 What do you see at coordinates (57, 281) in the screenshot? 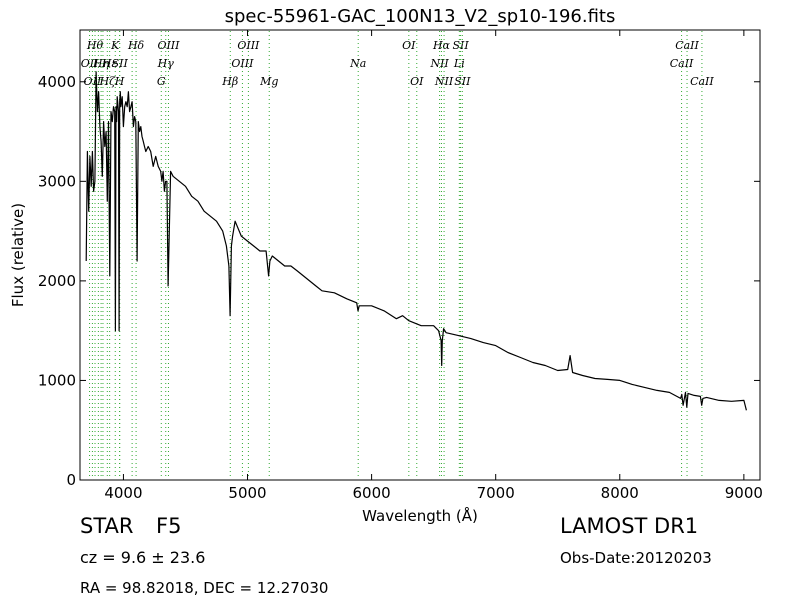
I see `y-tick-label-2: 2000` at bounding box center [57, 281].